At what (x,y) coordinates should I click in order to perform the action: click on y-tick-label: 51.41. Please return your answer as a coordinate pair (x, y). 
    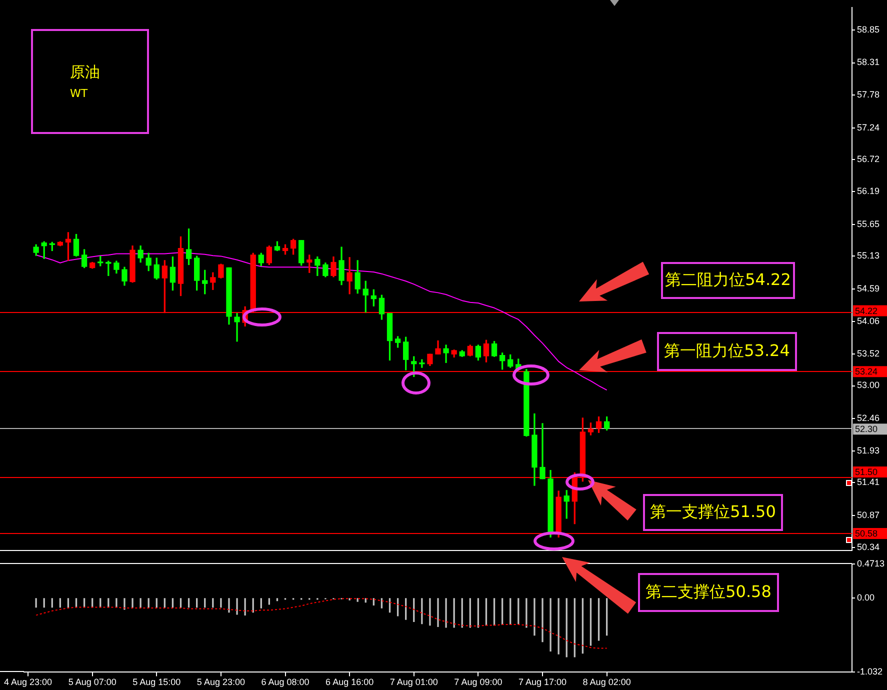
    Looking at the image, I should click on (868, 481).